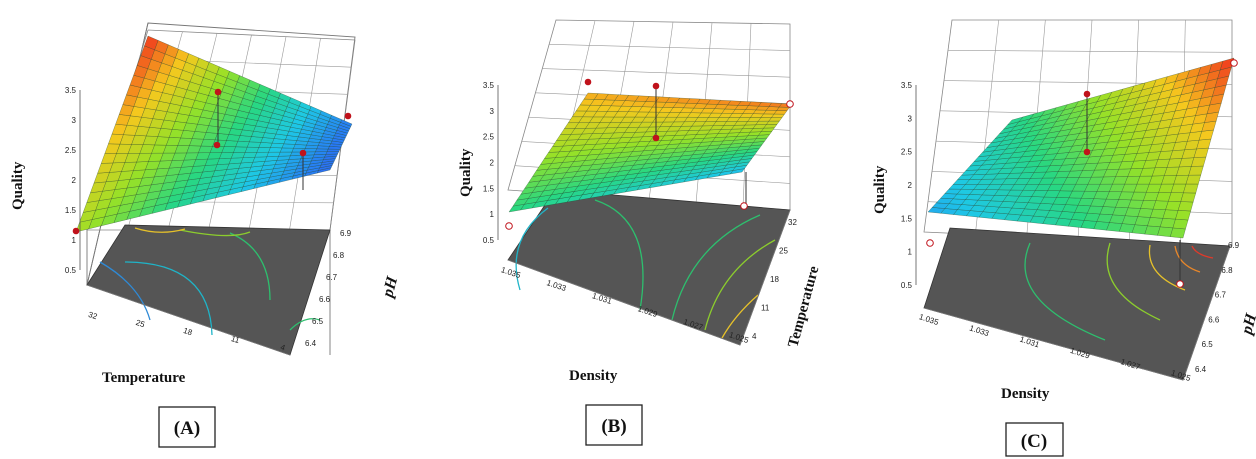 The image size is (1256, 459). I want to click on panel-b-y-axis-label: Temperature, so click(803, 306).